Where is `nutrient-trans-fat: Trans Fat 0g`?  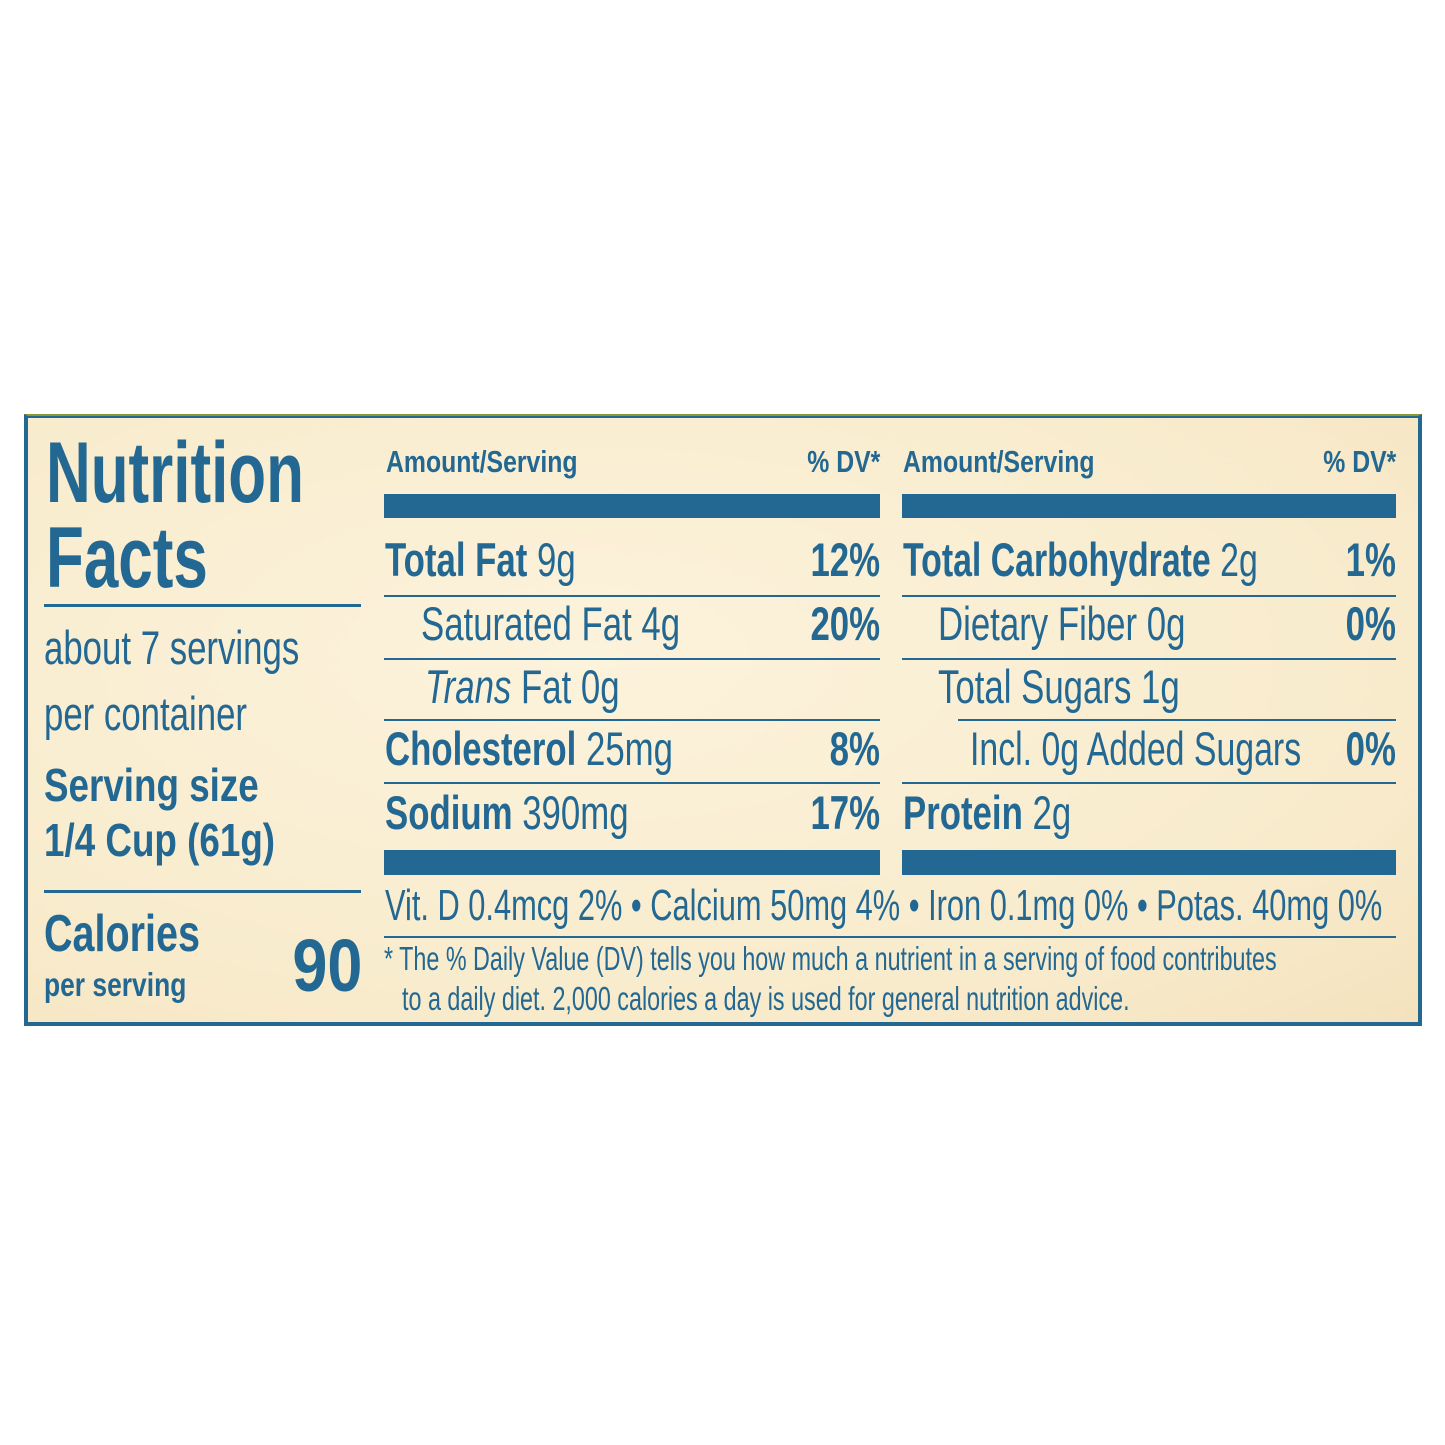
nutrient-trans-fat: Trans Fat 0g is located at coordinates (522, 686).